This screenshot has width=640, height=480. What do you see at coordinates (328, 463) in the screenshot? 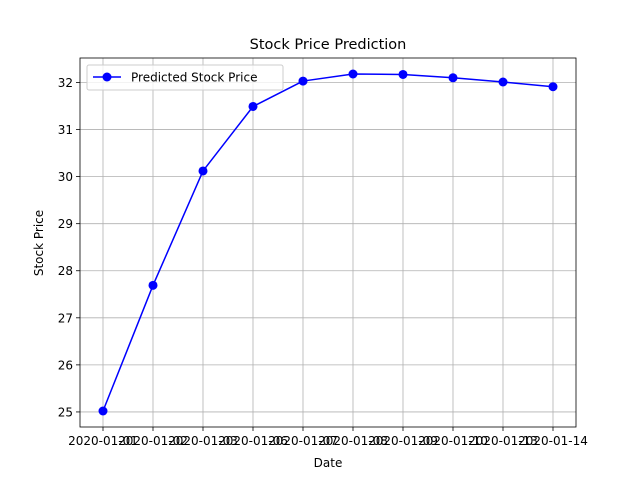
I see `x-axis-label: Date` at bounding box center [328, 463].